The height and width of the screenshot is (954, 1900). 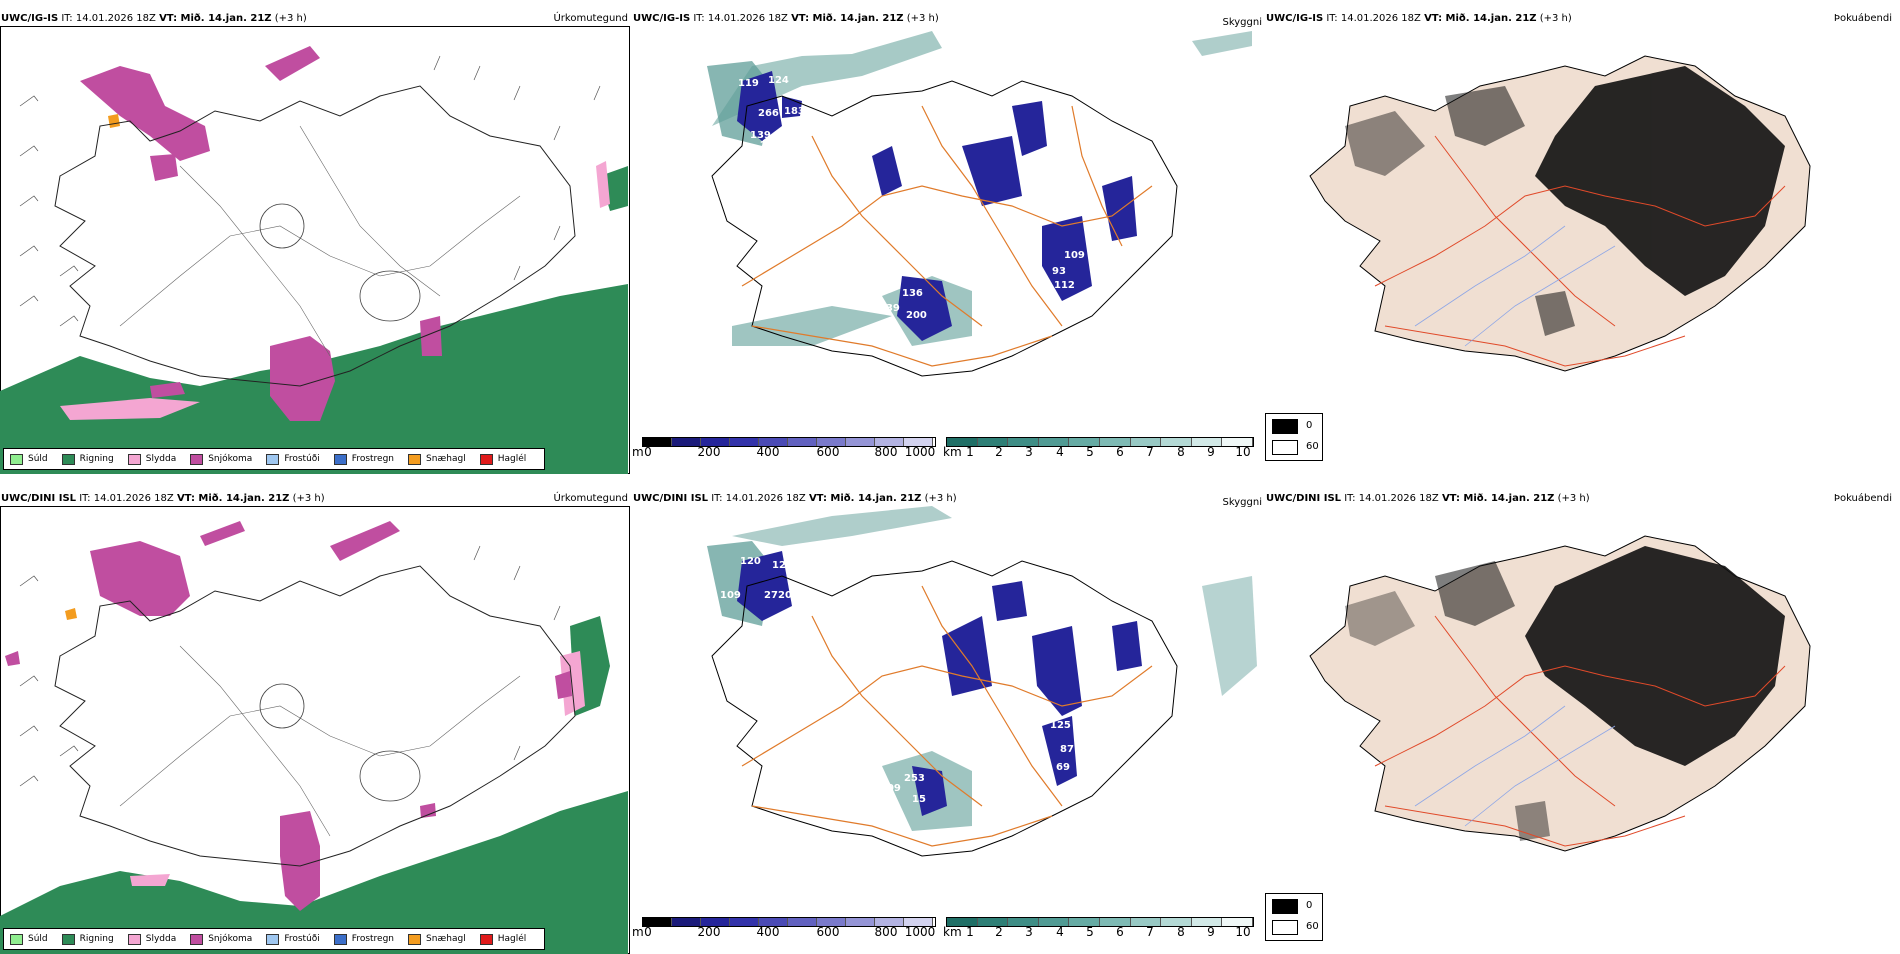 What do you see at coordinates (1059, 271) in the screenshot?
I see `vis-label: 93` at bounding box center [1059, 271].